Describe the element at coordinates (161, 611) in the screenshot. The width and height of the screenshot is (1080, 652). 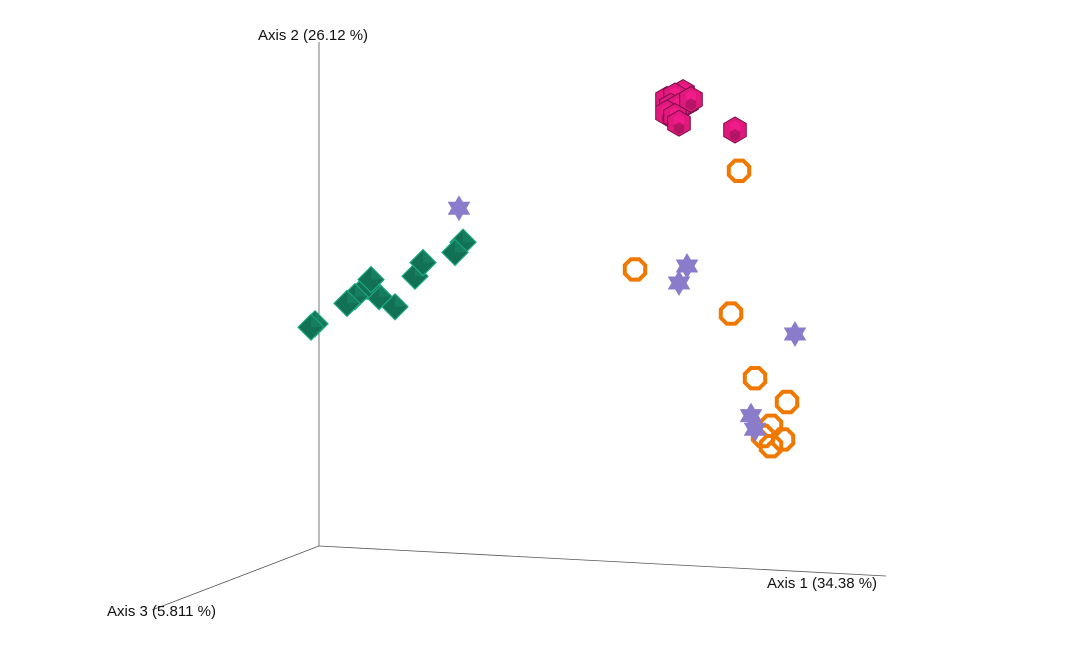
I see `axis-3-label: Axis 3 (5.811 %)` at that location.